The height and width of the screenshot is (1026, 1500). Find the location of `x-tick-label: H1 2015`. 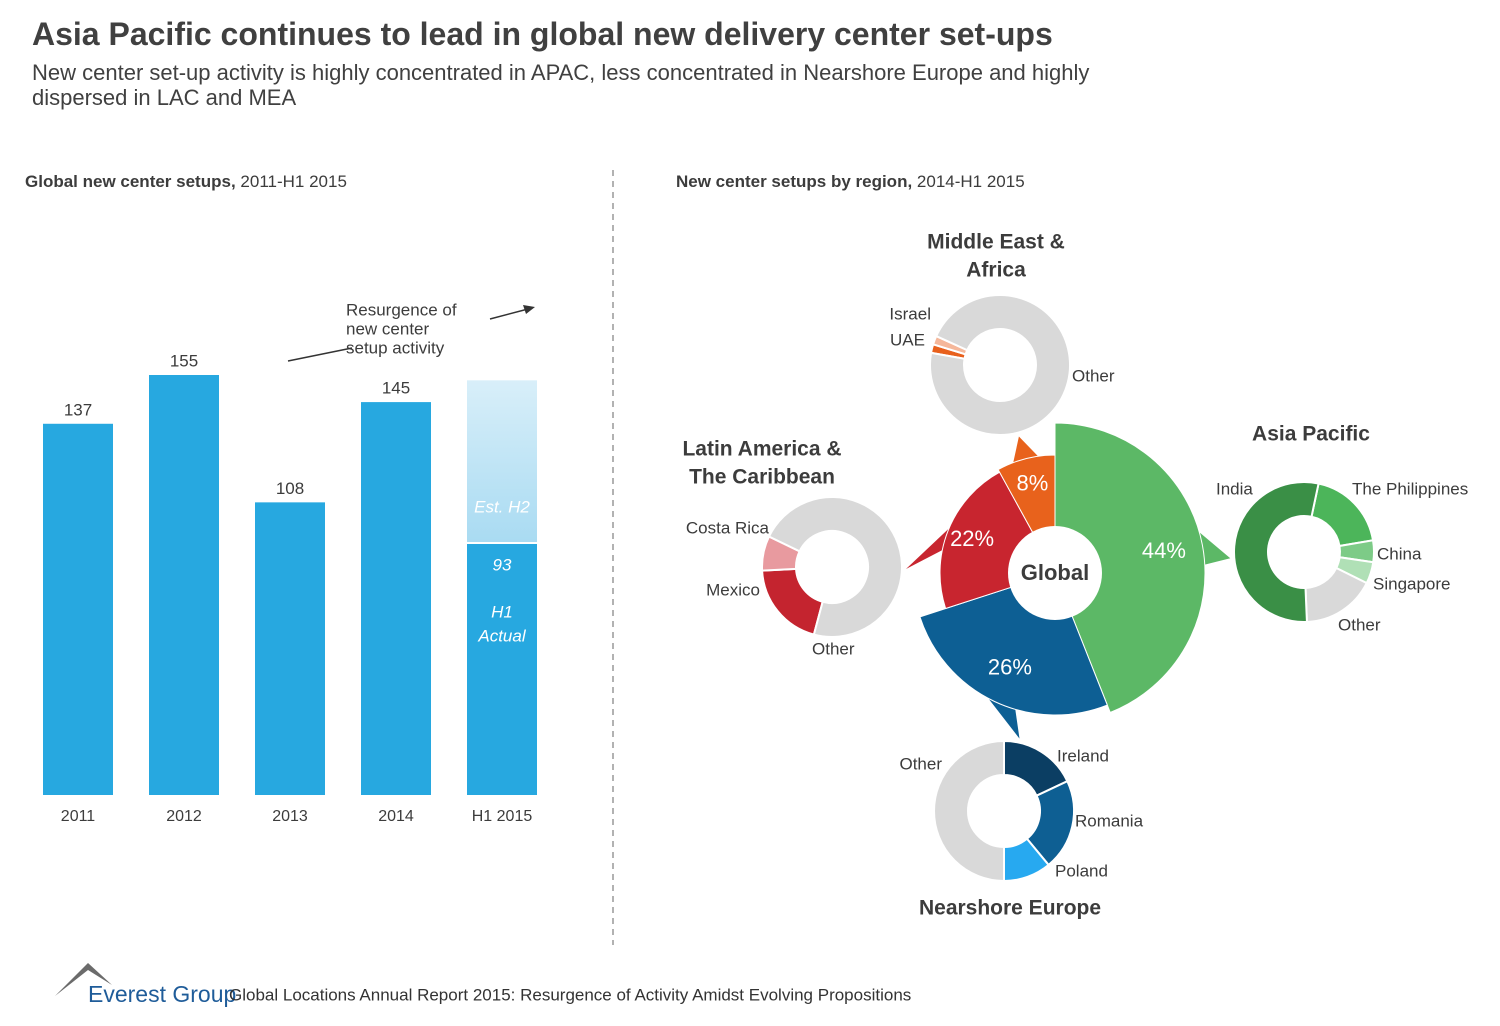

x-tick-label: H1 2015 is located at coordinates (502, 816).